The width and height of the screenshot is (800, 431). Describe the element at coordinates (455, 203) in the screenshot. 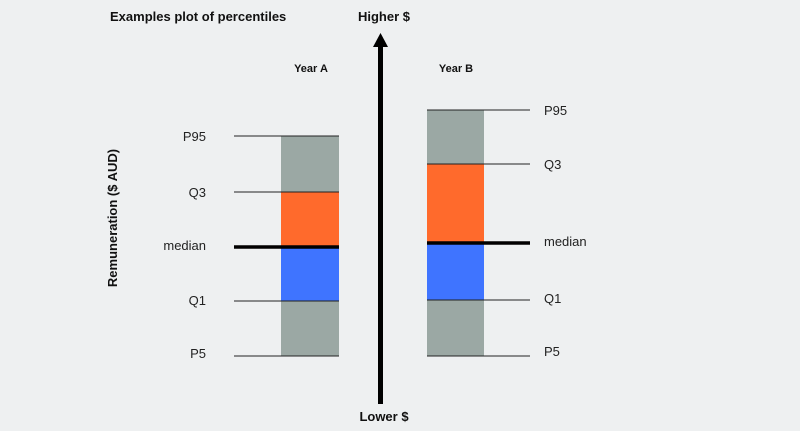

I see `year-b-q3-band` at that location.